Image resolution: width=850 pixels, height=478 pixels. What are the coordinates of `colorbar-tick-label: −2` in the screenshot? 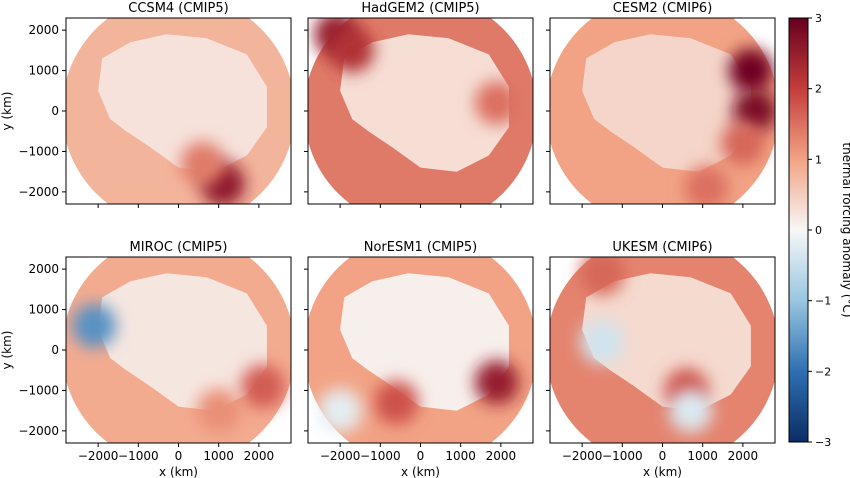 It's located at (823, 371).